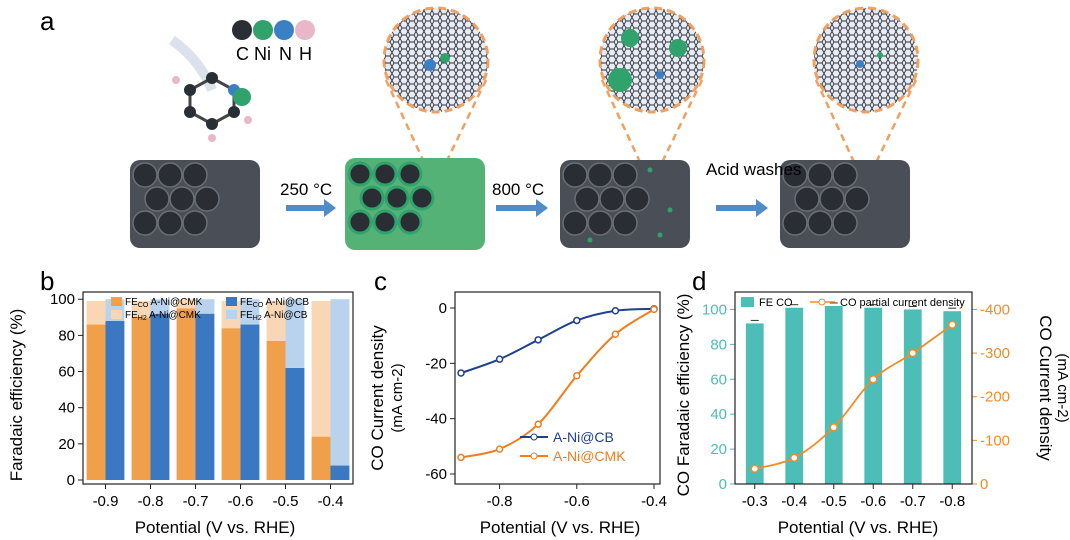  What do you see at coordinates (714, 309) in the screenshot?
I see `chart-d-ytick-label: 100` at bounding box center [714, 309].